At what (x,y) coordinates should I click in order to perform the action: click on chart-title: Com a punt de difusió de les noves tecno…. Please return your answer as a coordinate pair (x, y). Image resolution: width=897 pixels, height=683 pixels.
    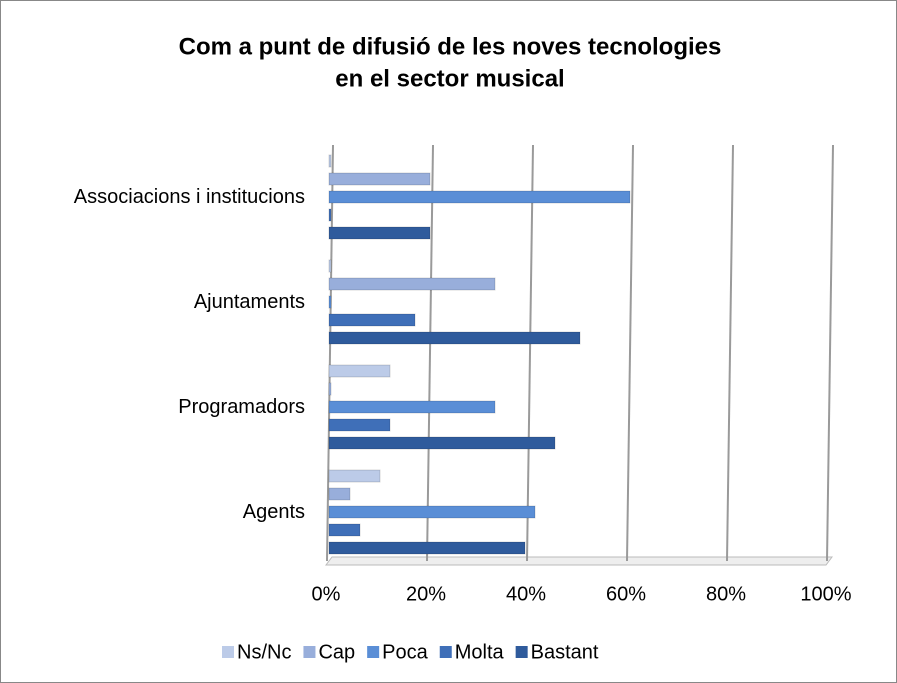
    Looking at the image, I should click on (450, 46).